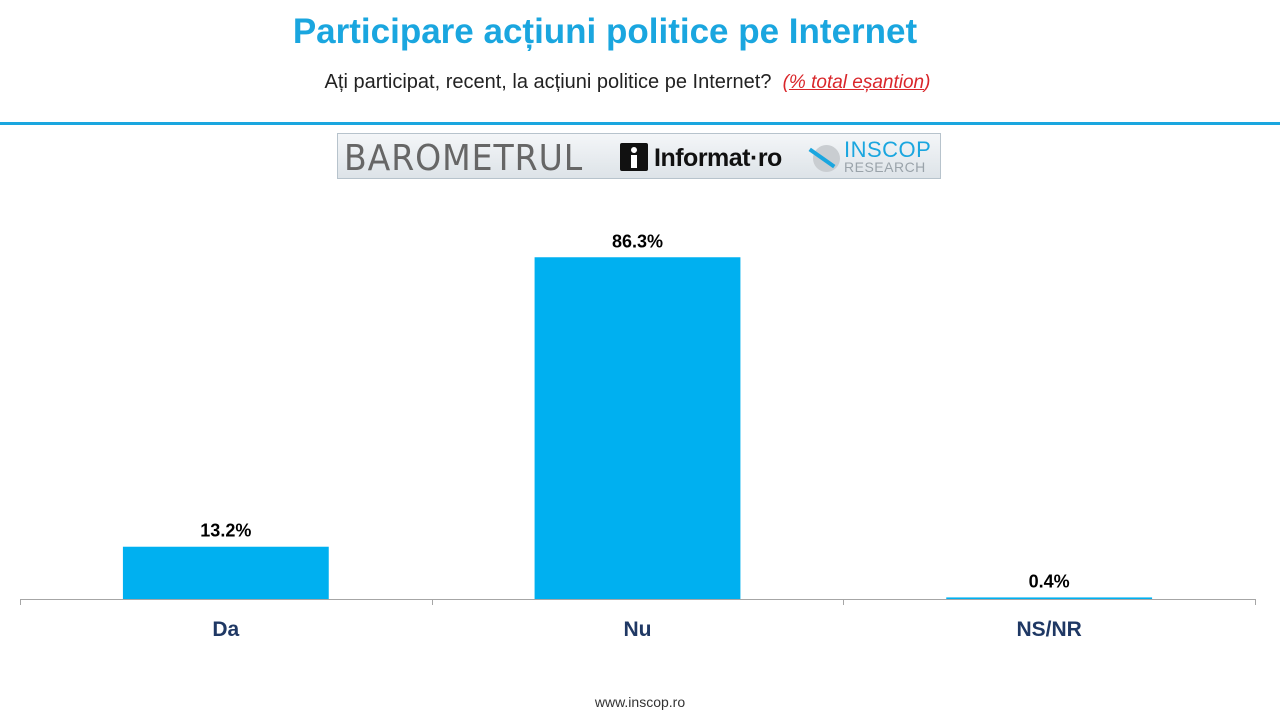 Image resolution: width=1280 pixels, height=720 pixels. I want to click on data-label: 86.3%, so click(637, 241).